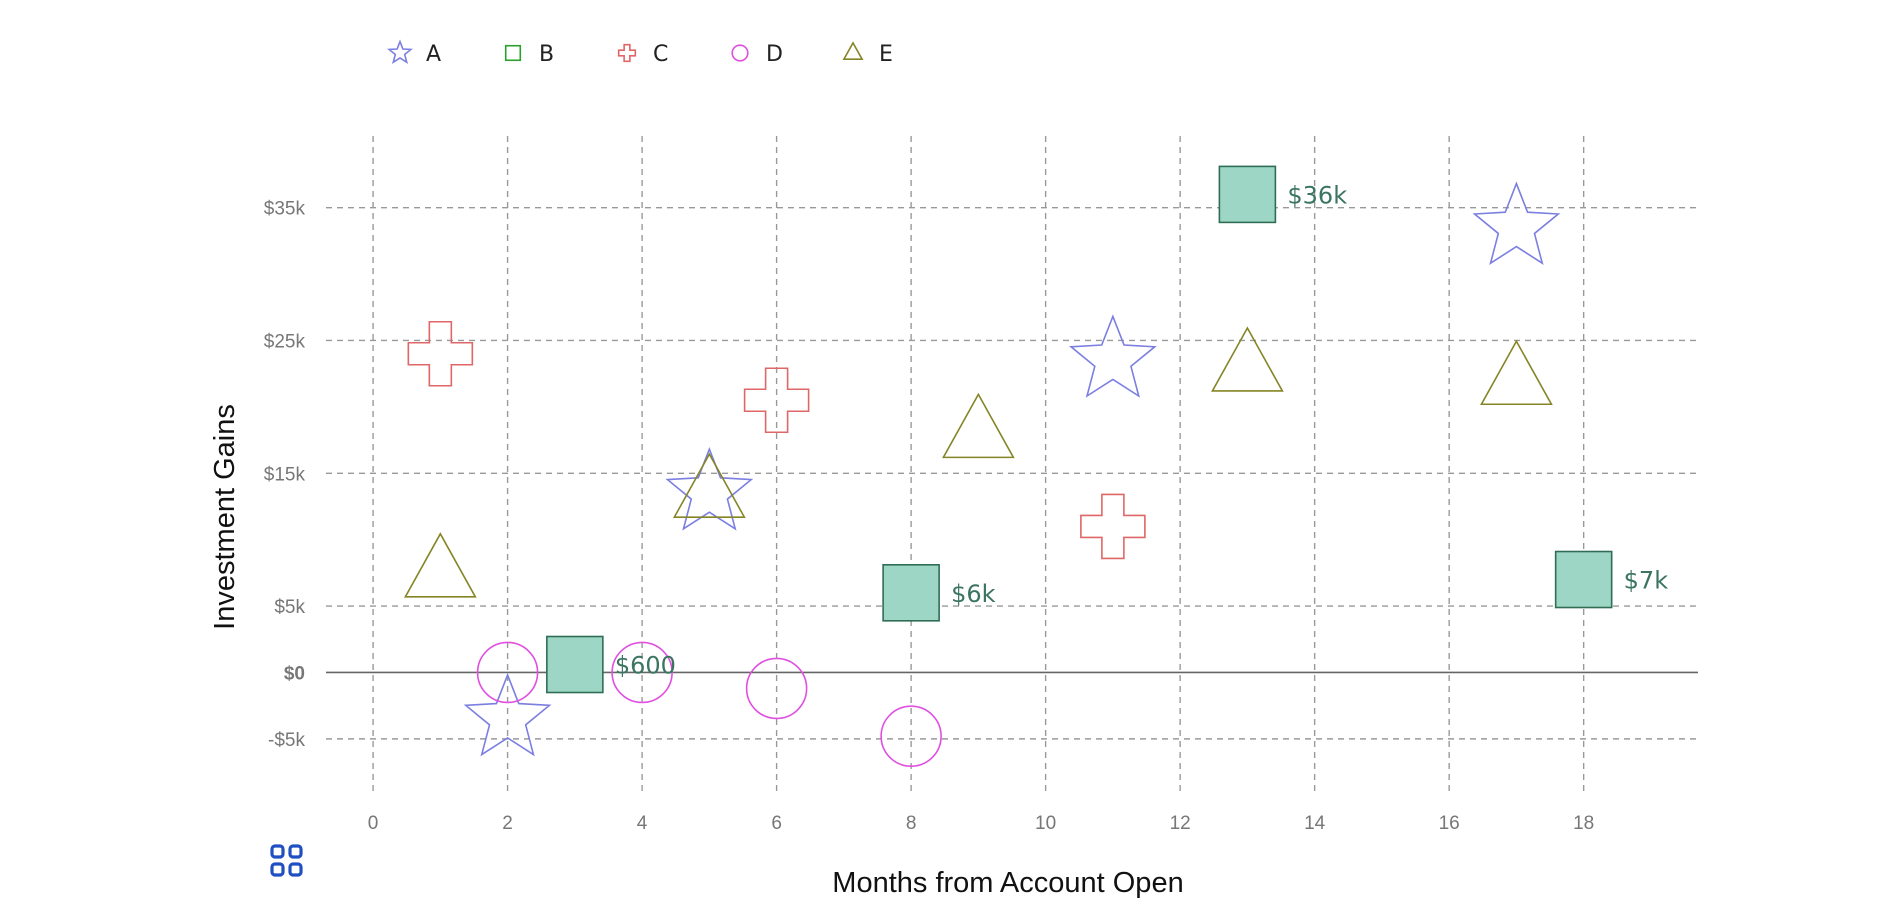 The height and width of the screenshot is (924, 1892). I want to click on legend-label: A, so click(433, 54).